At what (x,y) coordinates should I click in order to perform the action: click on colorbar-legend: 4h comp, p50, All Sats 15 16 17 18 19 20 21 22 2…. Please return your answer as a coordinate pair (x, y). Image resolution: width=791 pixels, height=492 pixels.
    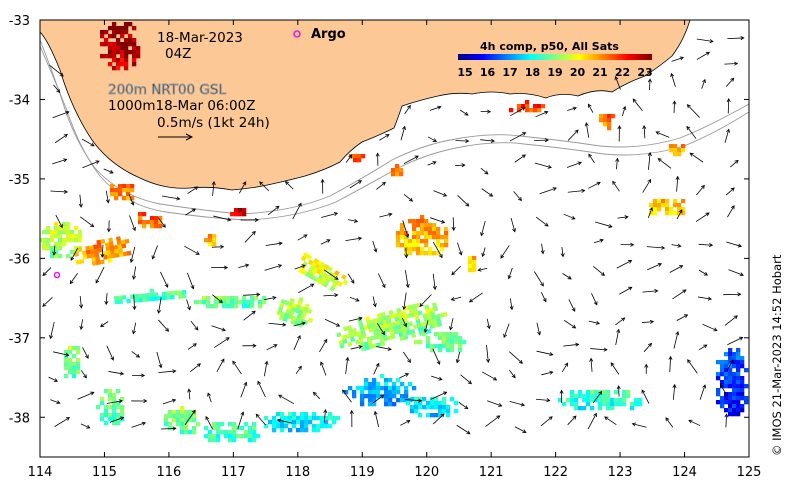
    Looking at the image, I should click on (554, 59).